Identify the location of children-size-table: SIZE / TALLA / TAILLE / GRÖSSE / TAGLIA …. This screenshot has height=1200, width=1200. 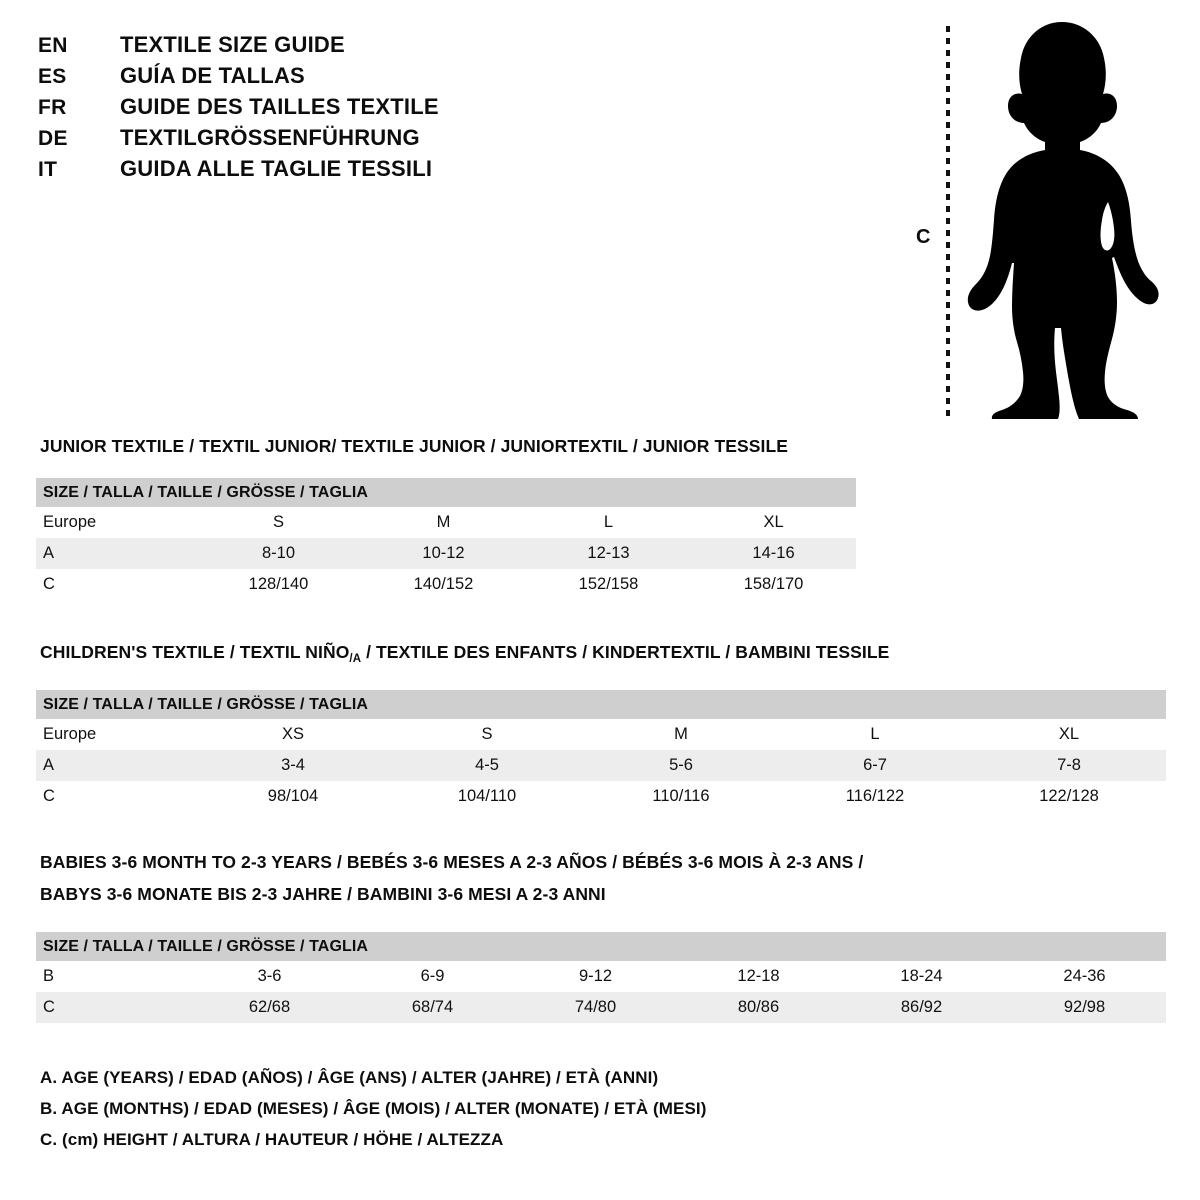
(601, 751).